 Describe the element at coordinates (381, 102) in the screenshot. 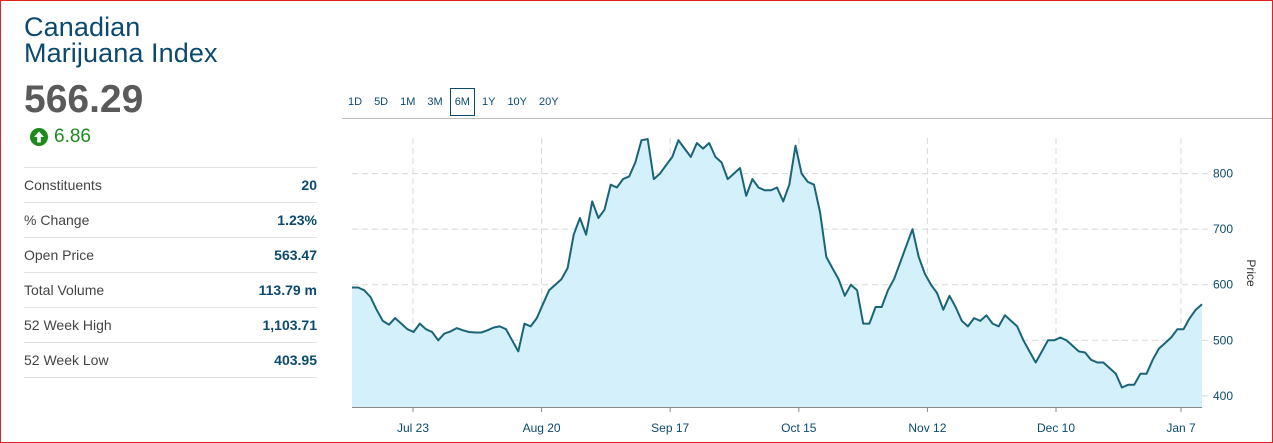

I see `range-button-5d: 5D` at that location.